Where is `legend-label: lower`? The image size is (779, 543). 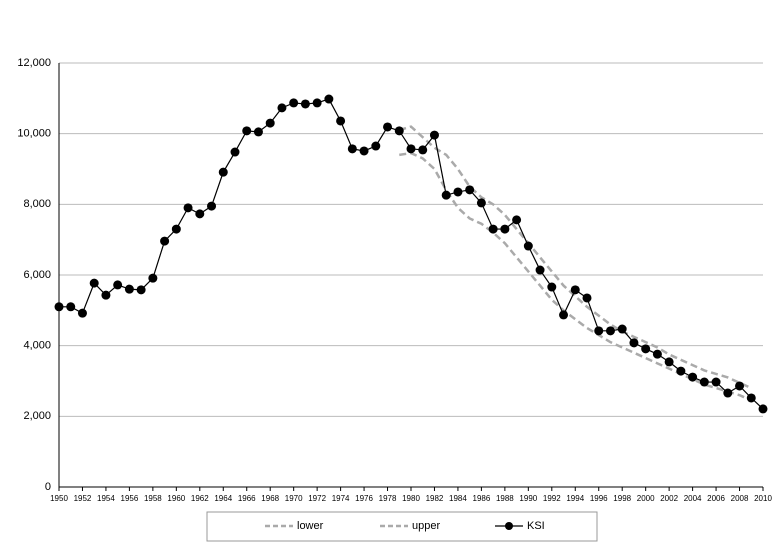
legend-label: lower is located at coordinates (310, 526).